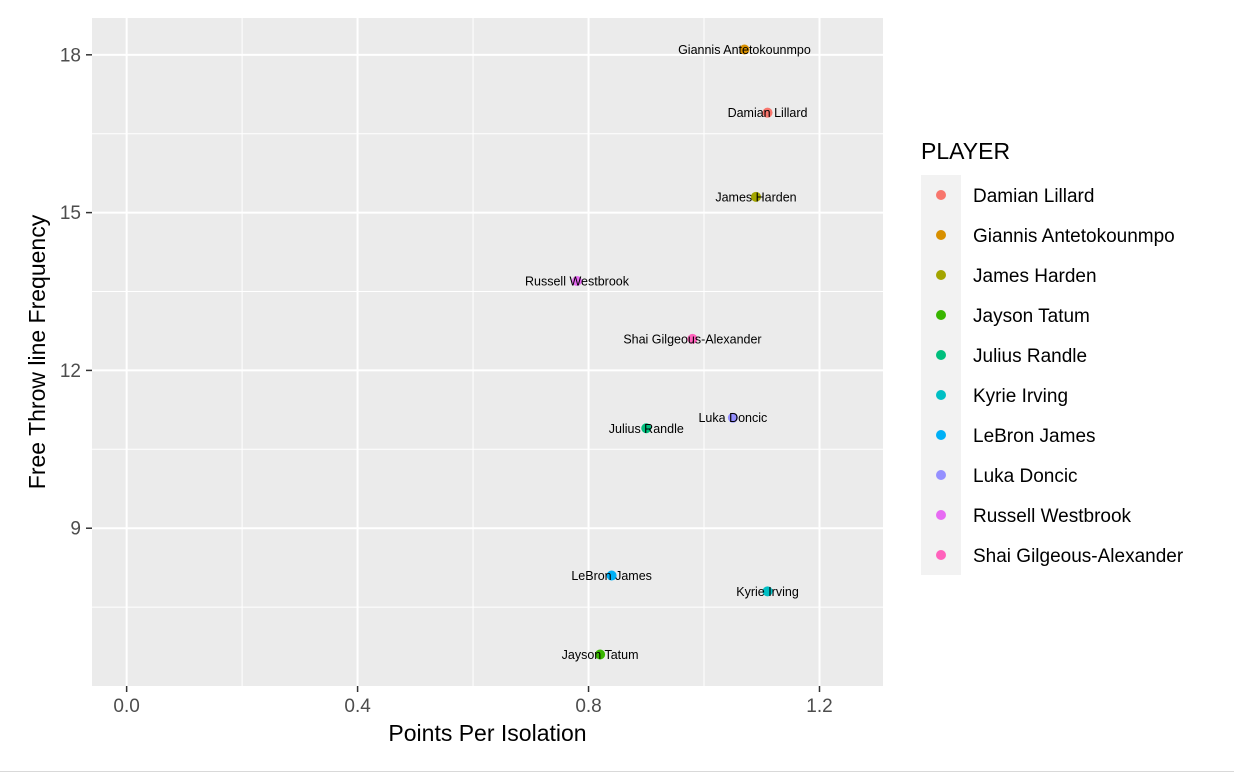  Describe the element at coordinates (70, 213) in the screenshot. I see `y-tick-label: 15` at that location.